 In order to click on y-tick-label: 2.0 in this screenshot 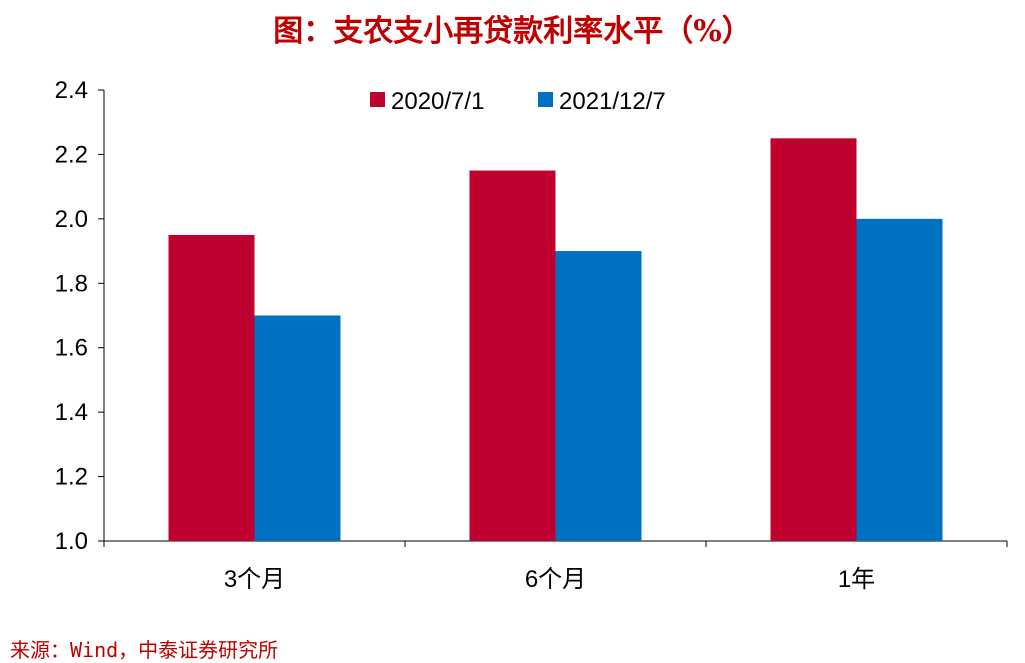, I will do `click(71, 219)`.